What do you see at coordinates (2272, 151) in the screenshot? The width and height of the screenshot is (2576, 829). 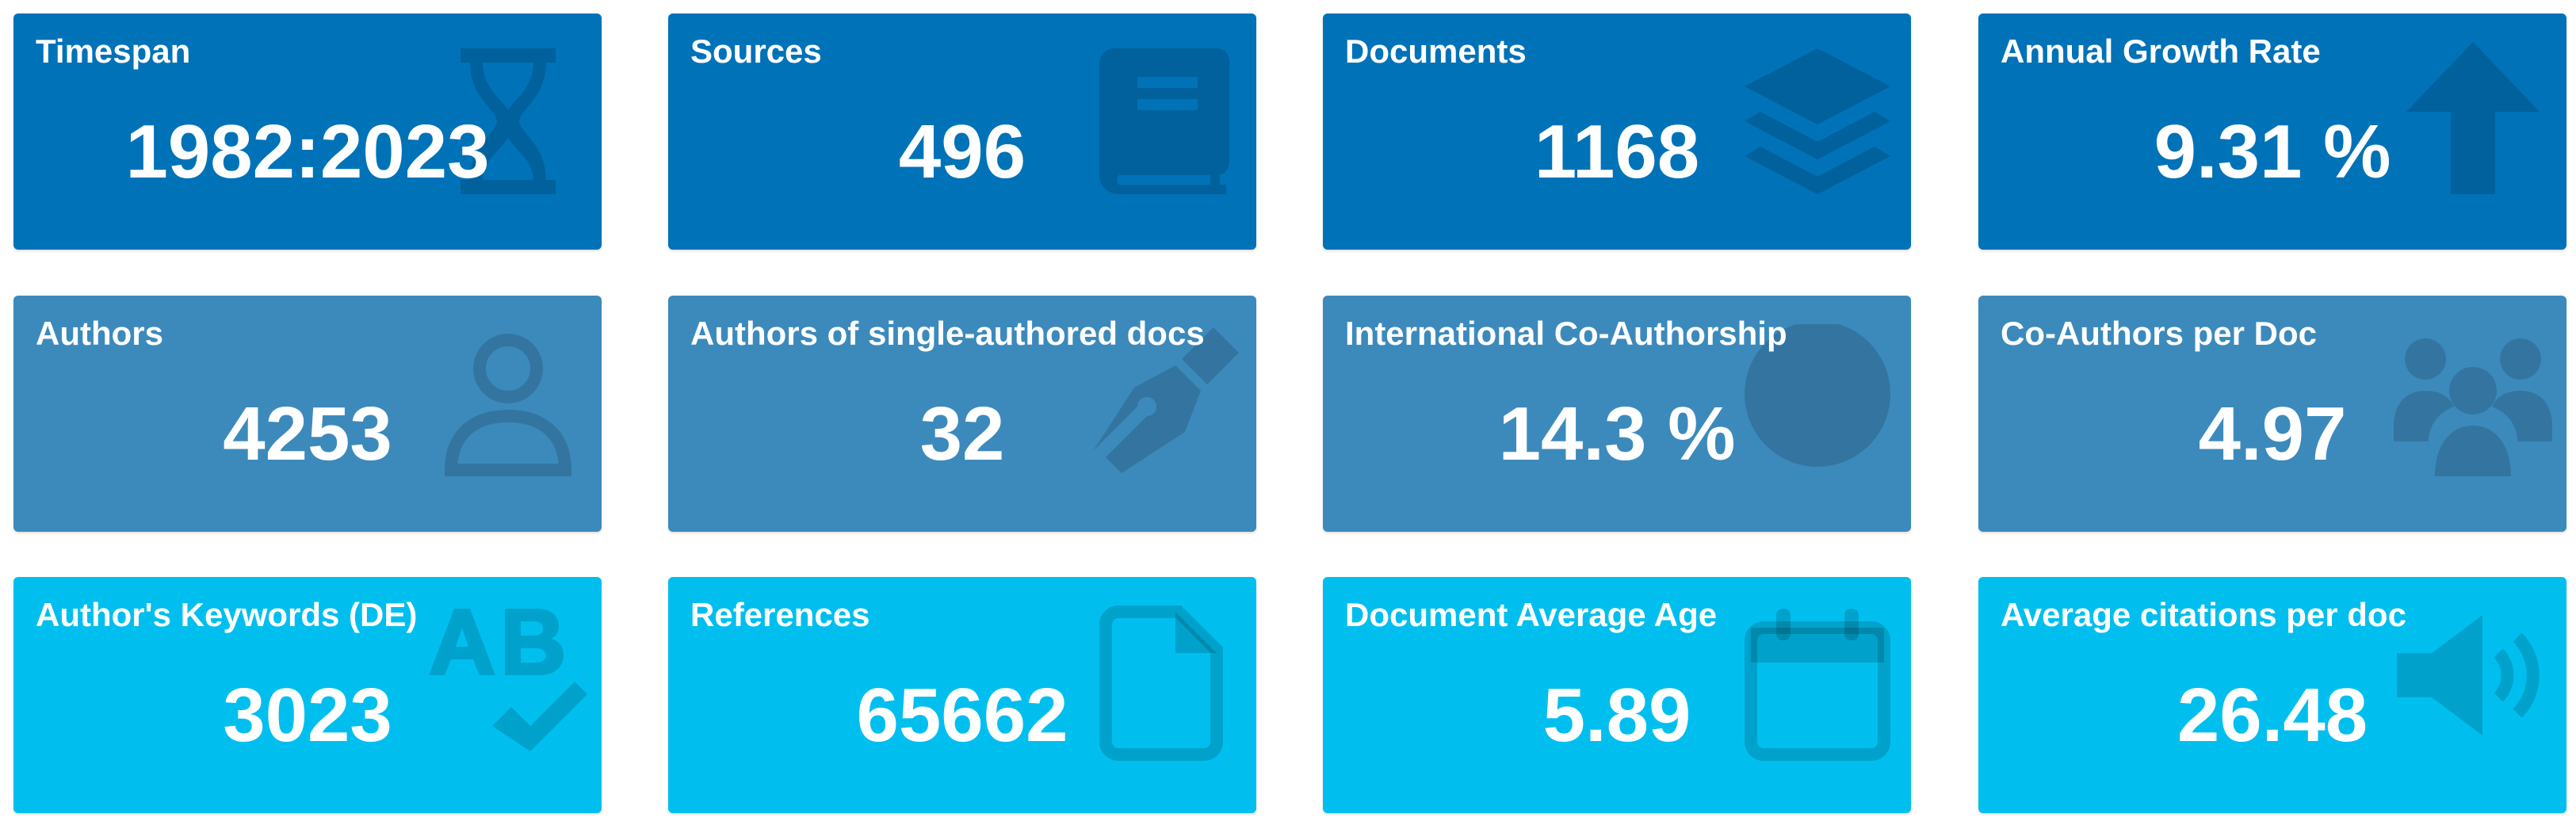 I see `card-value: 9.31 %` at bounding box center [2272, 151].